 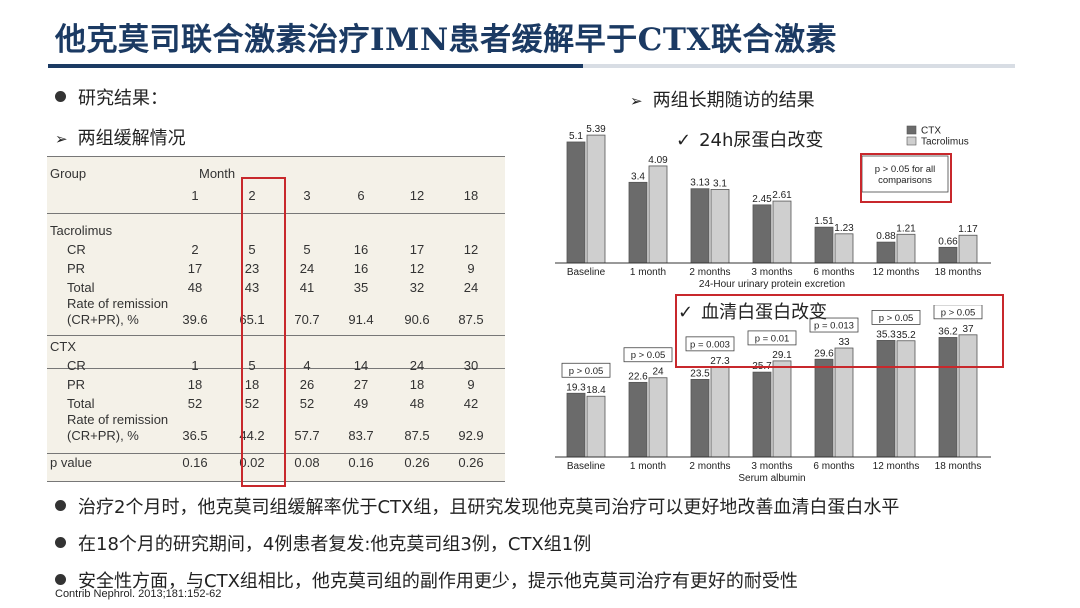 What do you see at coordinates (417, 195) in the screenshot?
I see `table-month-header-cell: 12` at bounding box center [417, 195].